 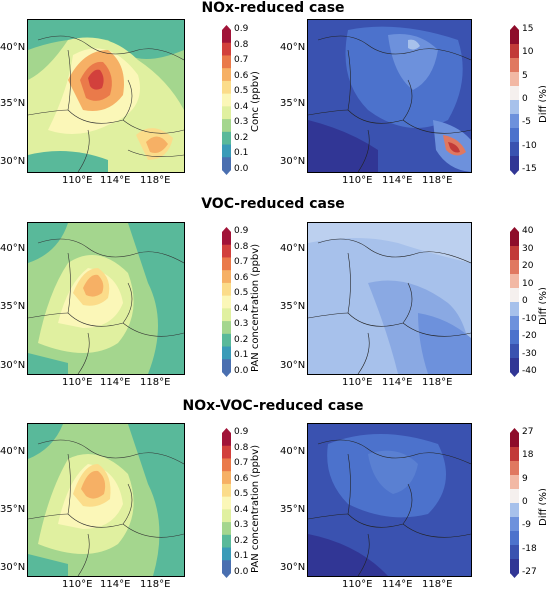 I want to click on colorbar-tick-label: -27, so click(x=529, y=572).